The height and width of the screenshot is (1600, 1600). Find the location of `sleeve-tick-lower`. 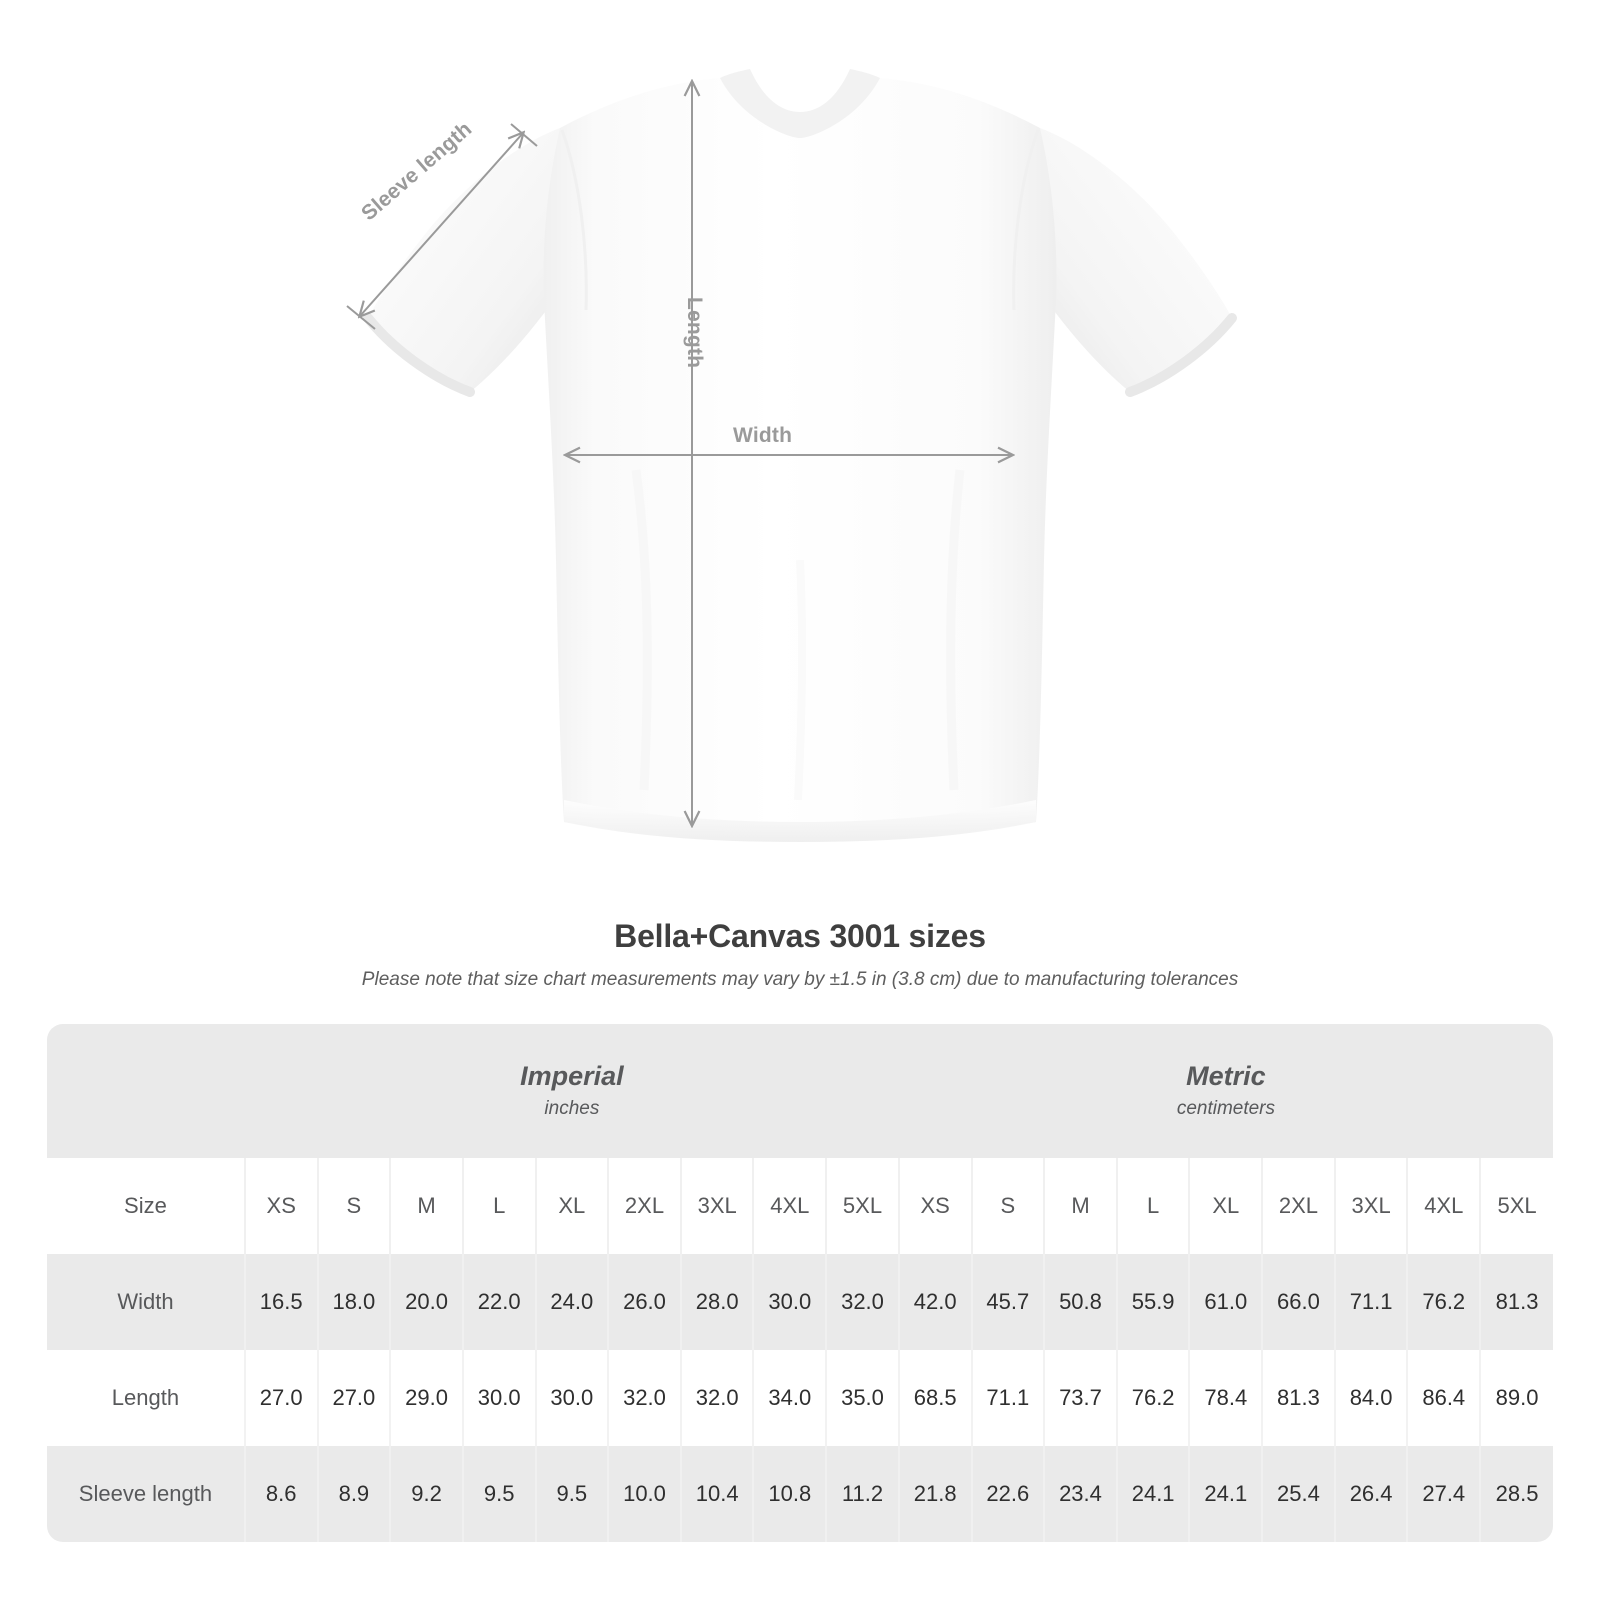

sleeve-tick-lower is located at coordinates (361, 317).